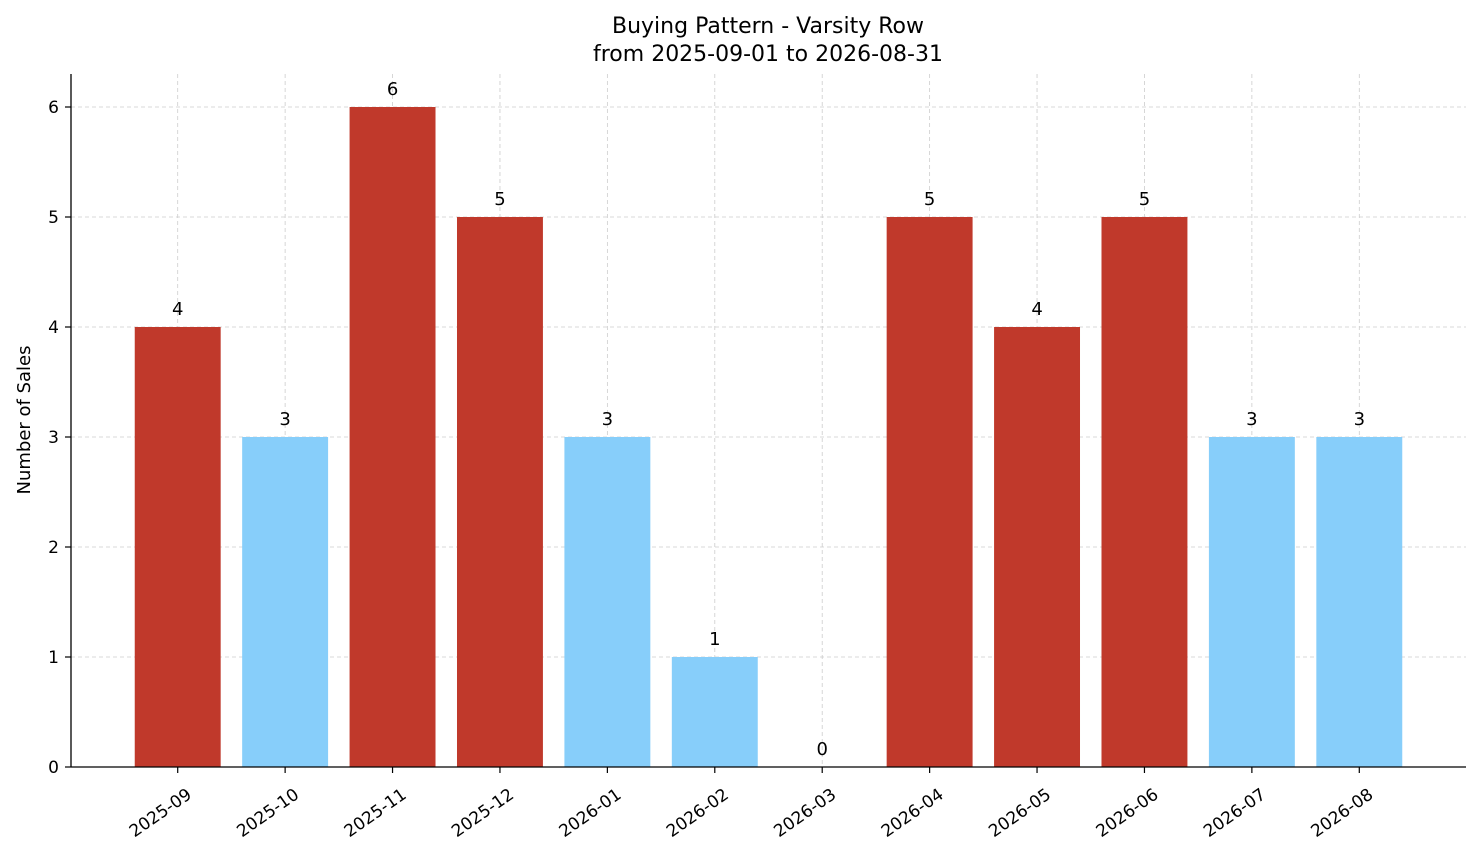 The width and height of the screenshot is (1481, 863). What do you see at coordinates (1128, 813) in the screenshot?
I see `x-tick-label: 2026-06` at bounding box center [1128, 813].